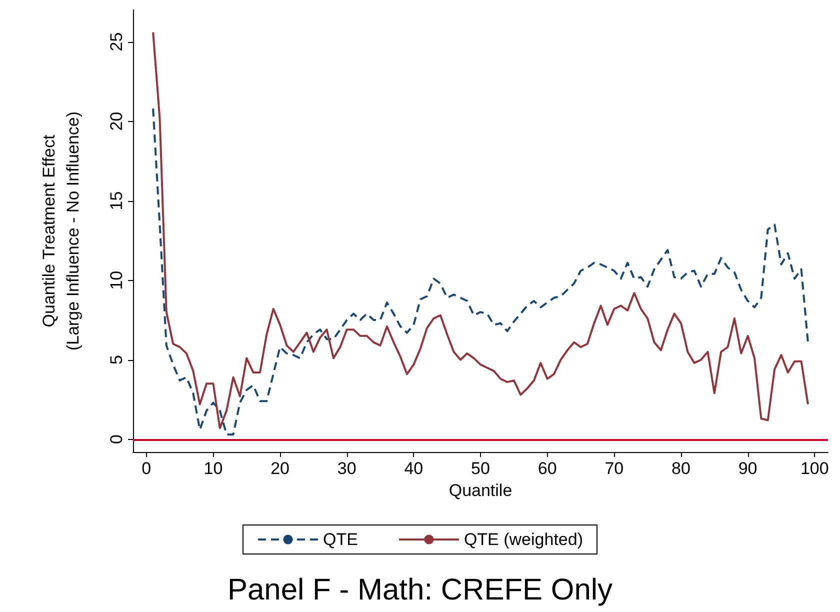 Image resolution: width=840 pixels, height=612 pixels. I want to click on y-tick-label: 15, so click(116, 200).